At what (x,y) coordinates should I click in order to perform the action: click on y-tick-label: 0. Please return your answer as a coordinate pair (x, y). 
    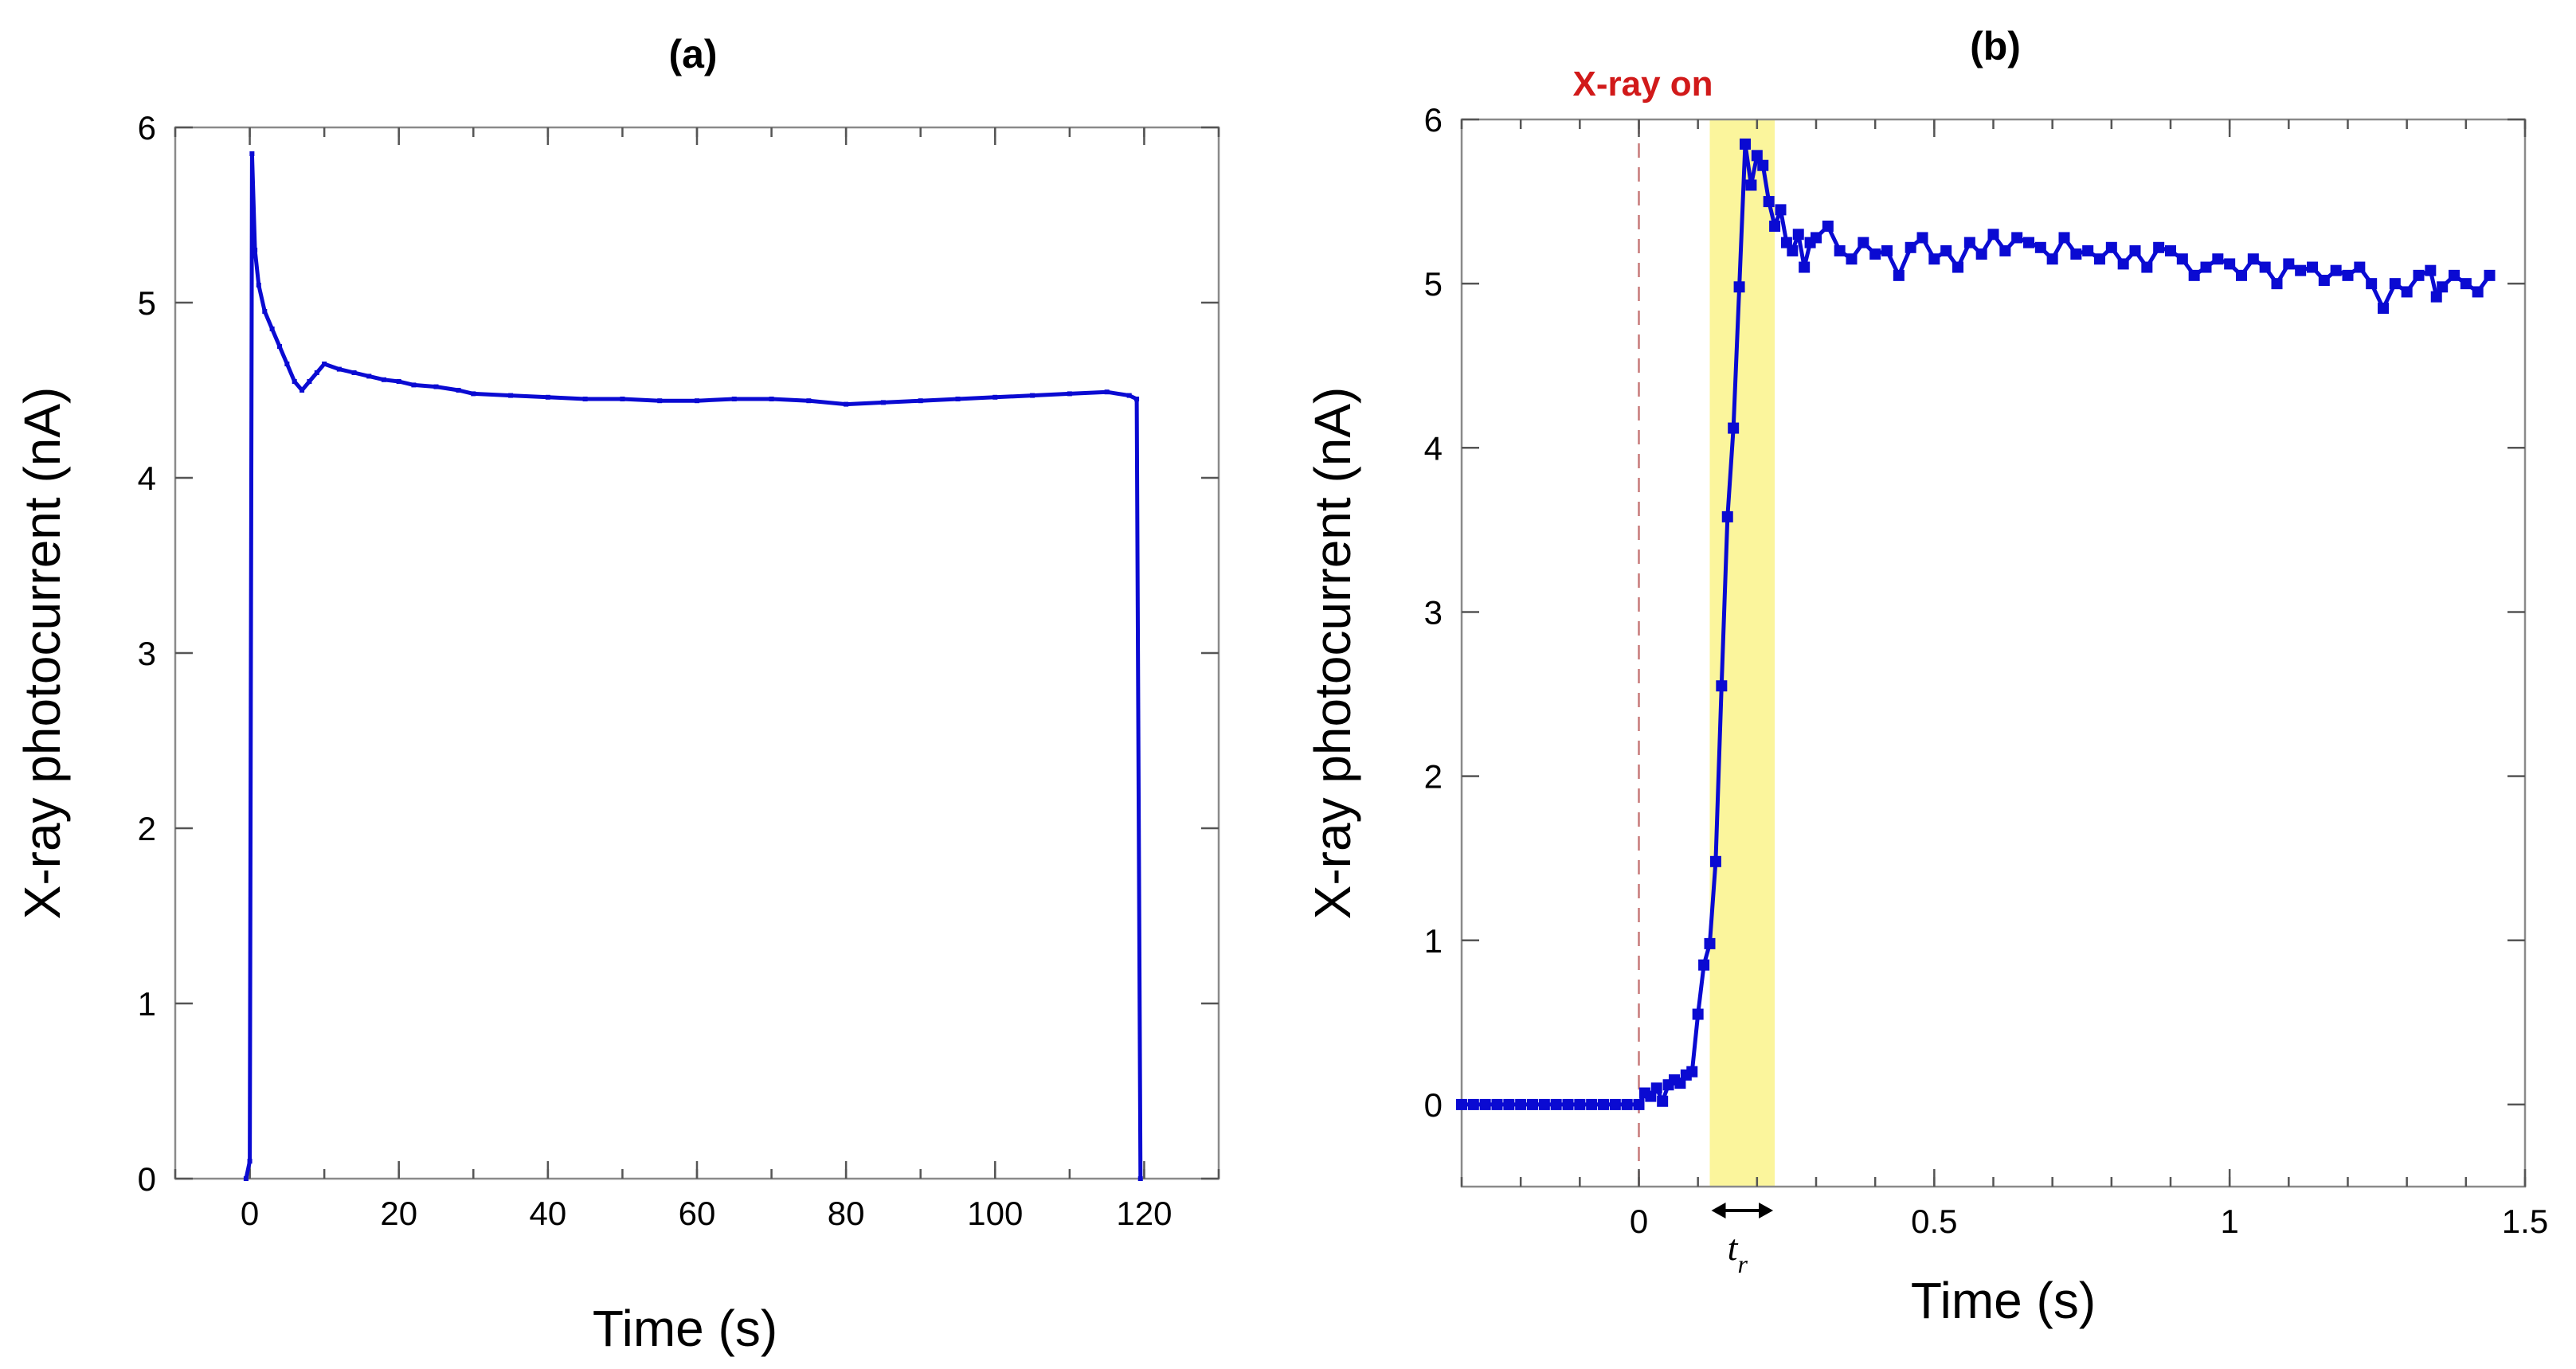
    Looking at the image, I should click on (1433, 1105).